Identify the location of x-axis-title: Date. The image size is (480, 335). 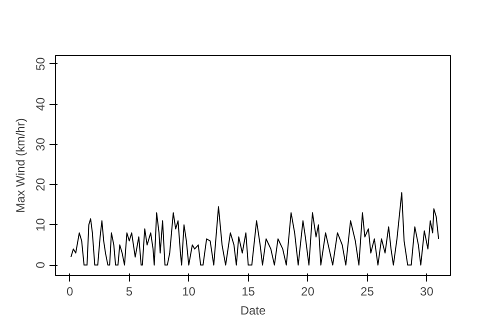
(253, 311).